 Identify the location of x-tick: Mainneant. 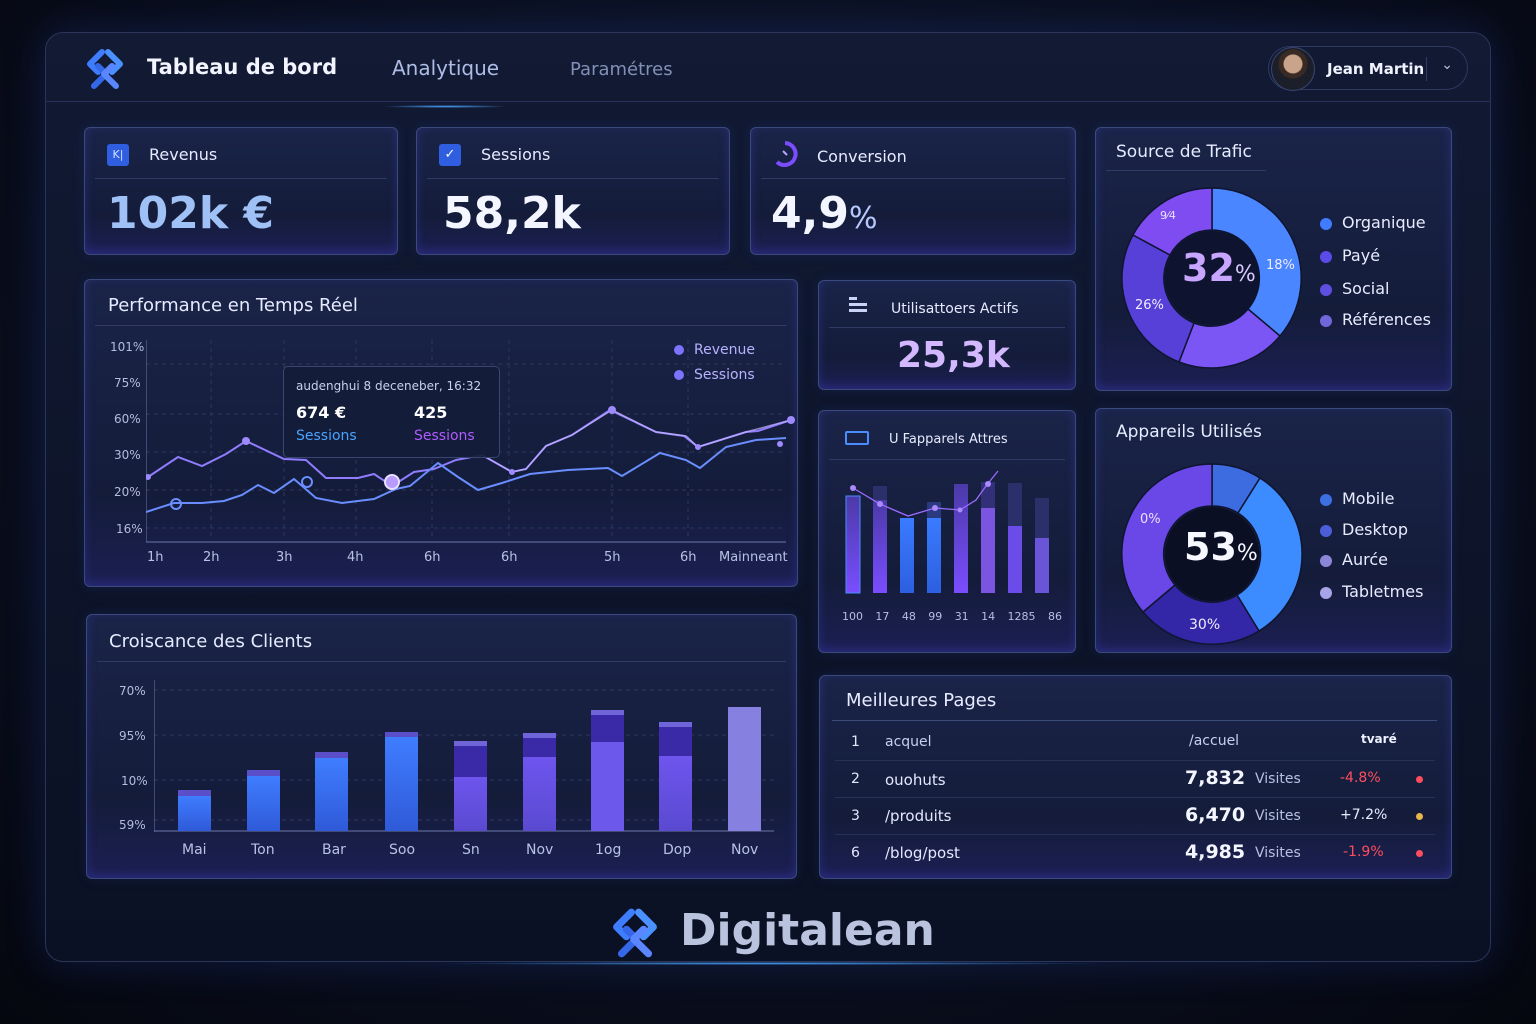
(753, 557).